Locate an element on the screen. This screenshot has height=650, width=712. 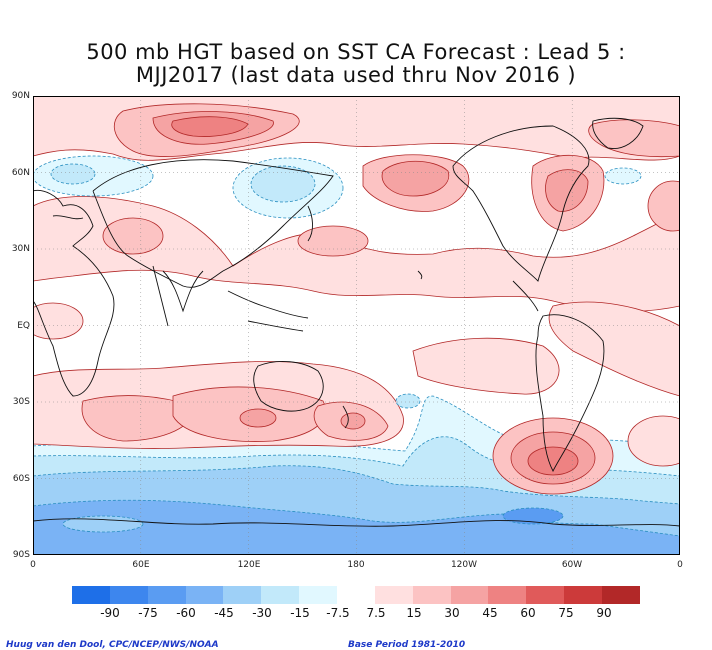
lat-label-90s: 90S is located at coordinates (21, 555).